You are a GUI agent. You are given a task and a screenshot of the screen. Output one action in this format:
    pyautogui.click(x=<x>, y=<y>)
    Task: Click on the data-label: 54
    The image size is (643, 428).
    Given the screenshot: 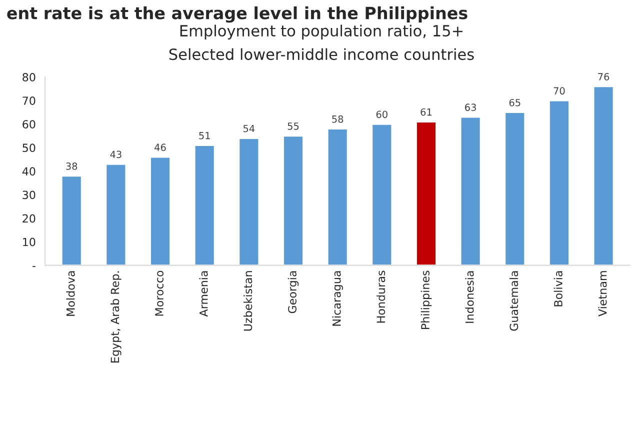 What is the action you would take?
    pyautogui.click(x=249, y=128)
    